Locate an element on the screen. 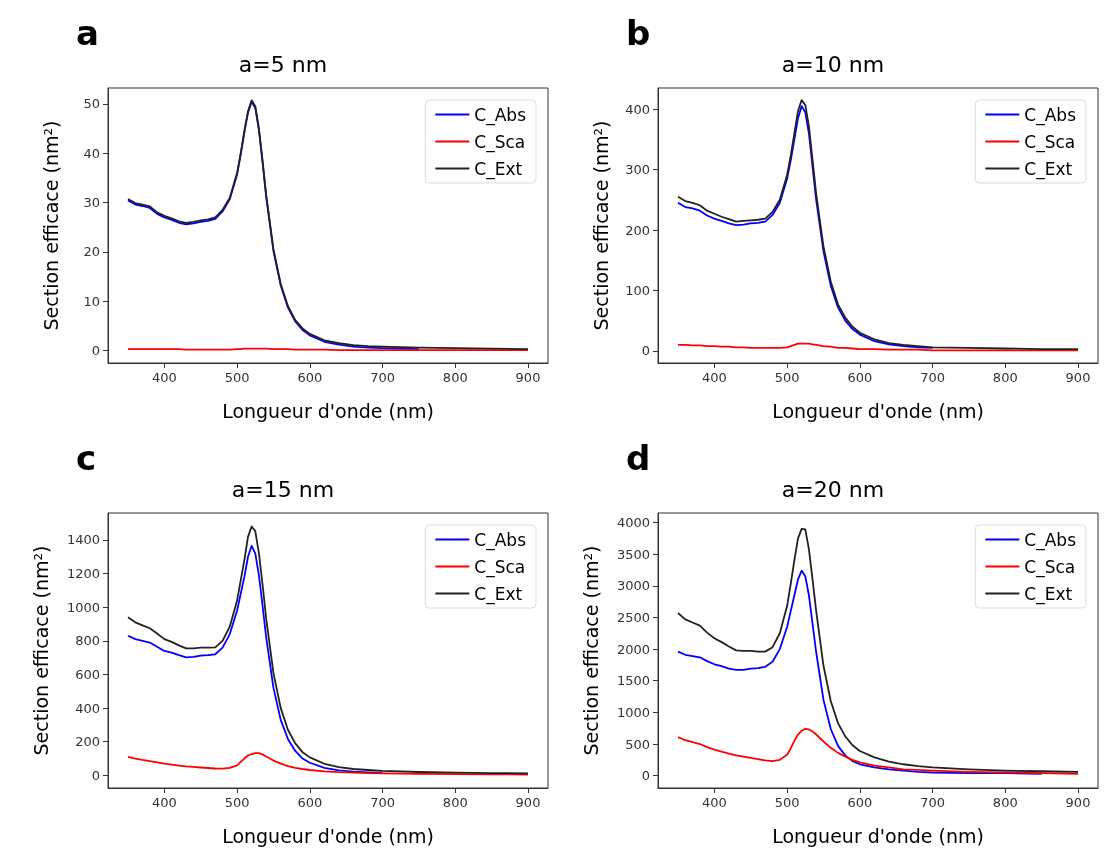  text: a is located at coordinates (87, 33).